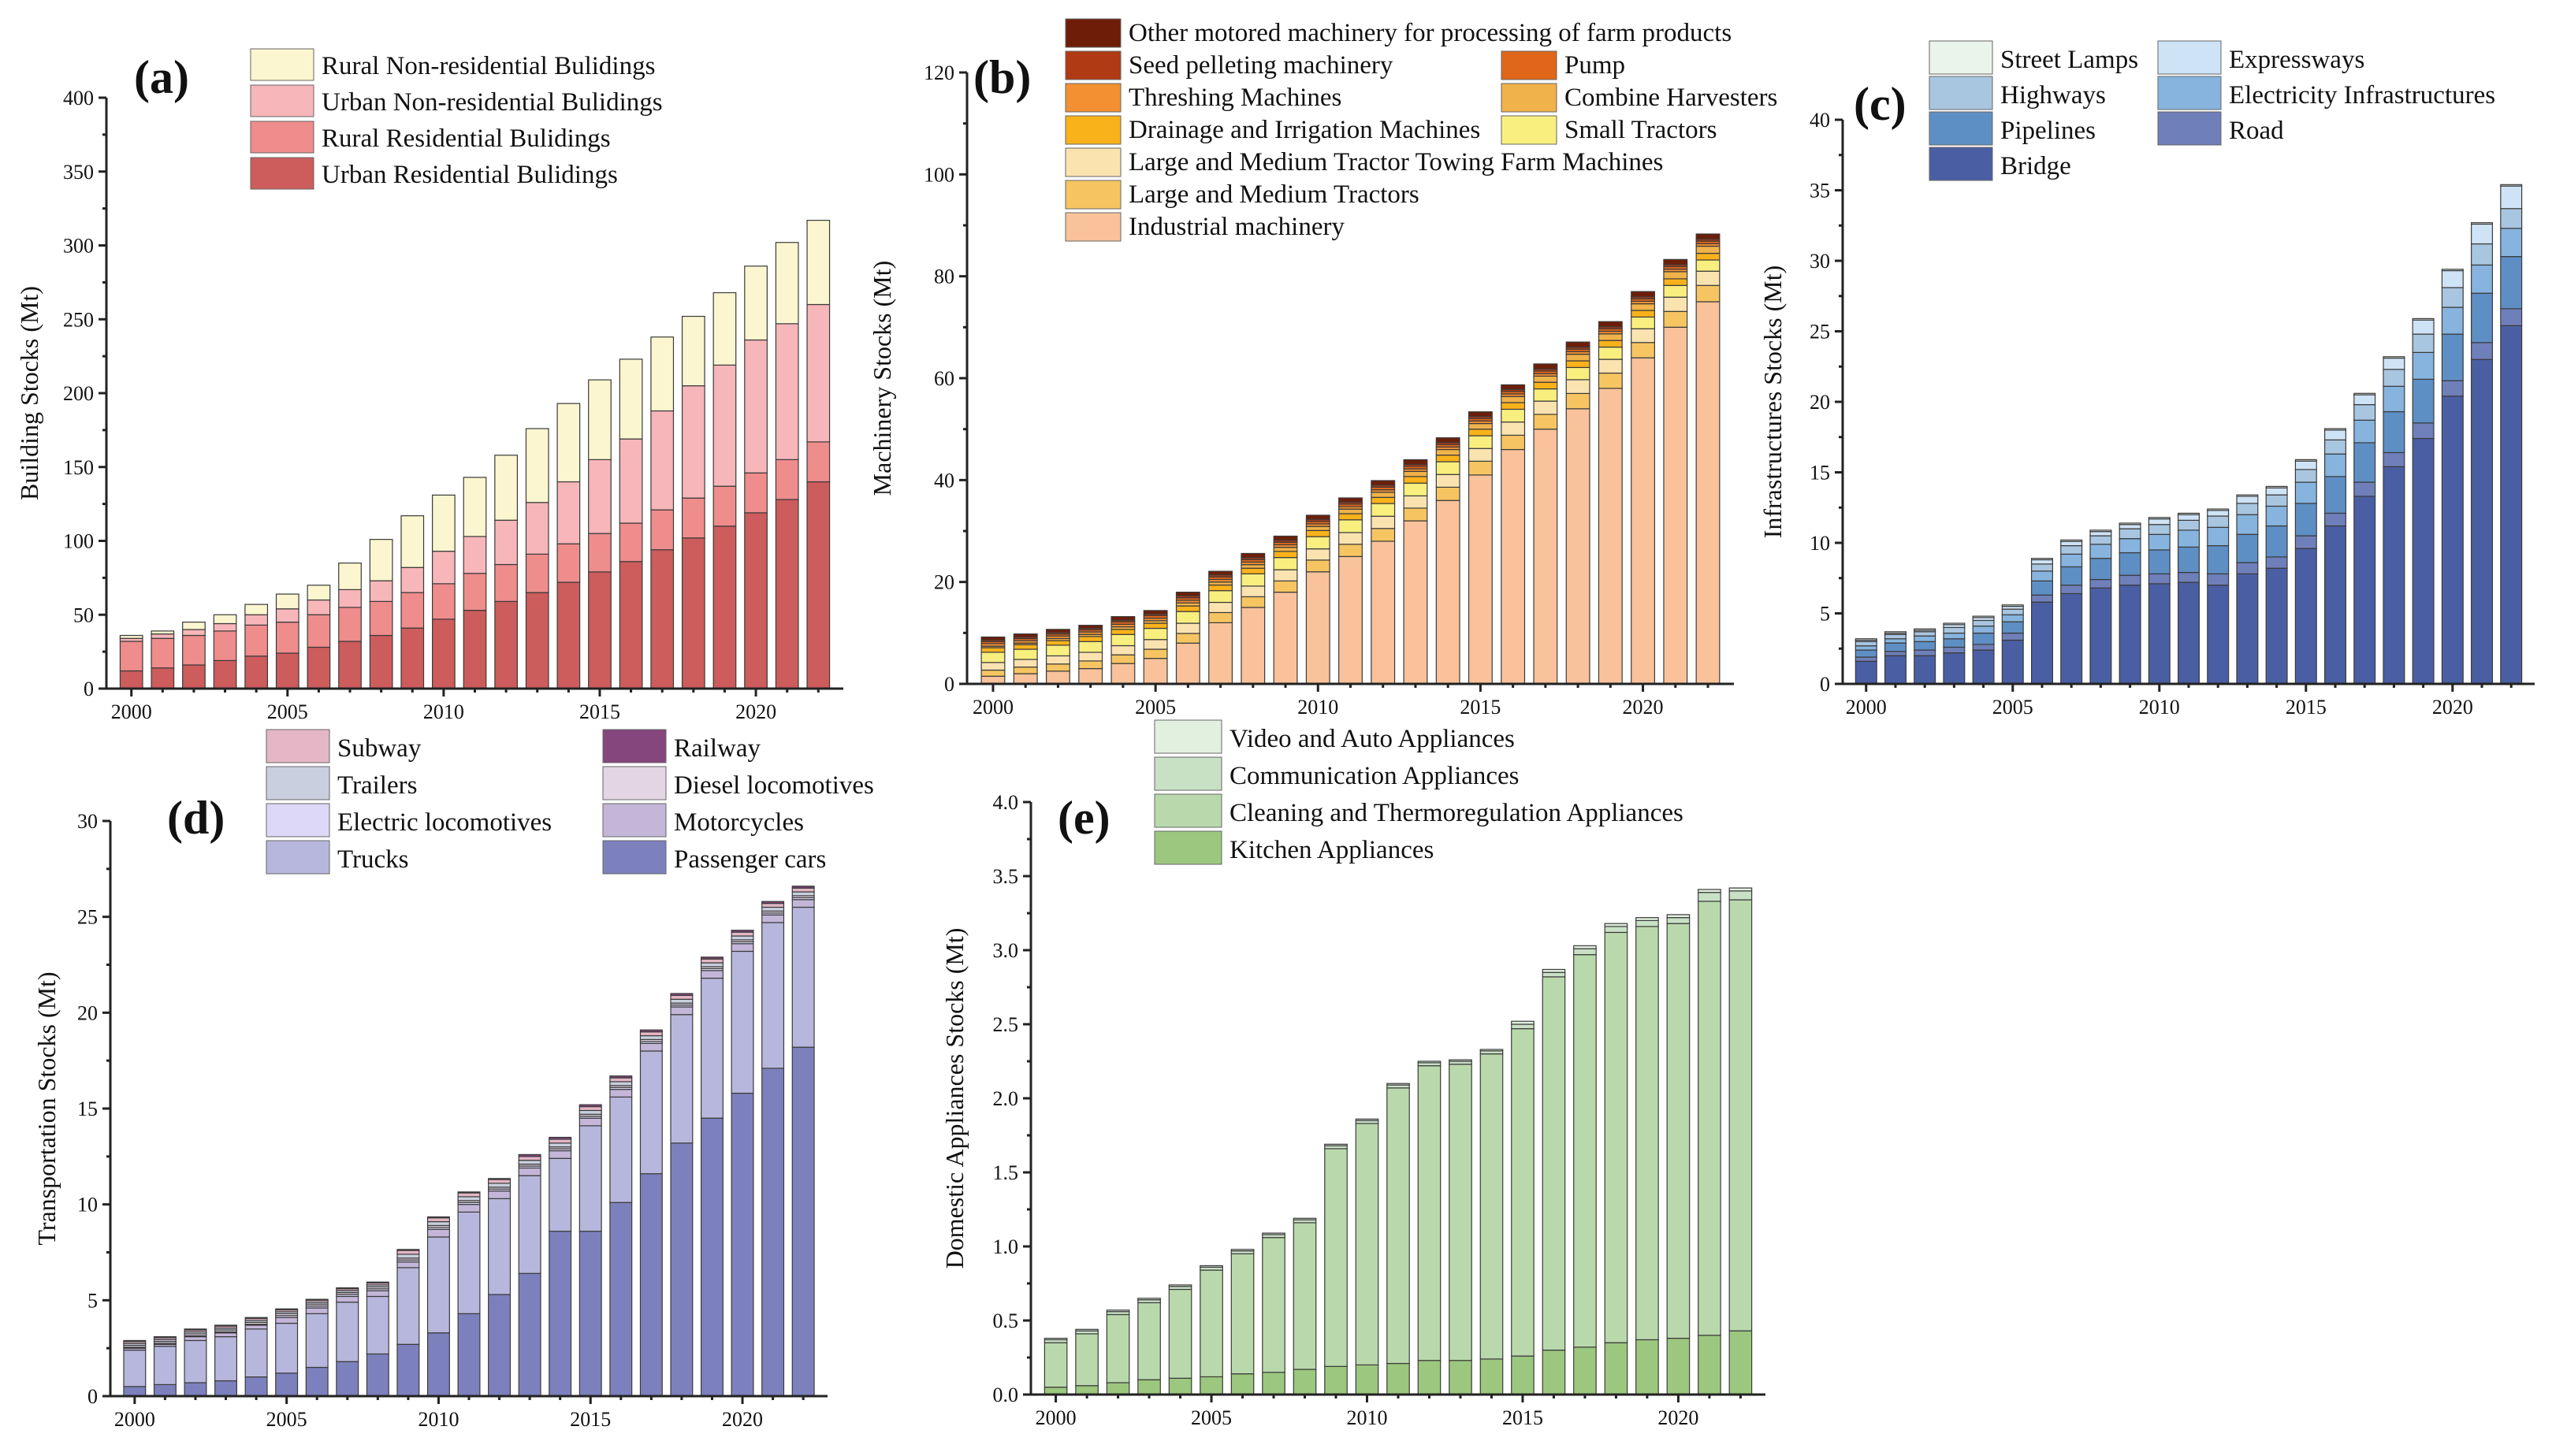  I want to click on legend-label-c2-0: Expressways, so click(2297, 60).